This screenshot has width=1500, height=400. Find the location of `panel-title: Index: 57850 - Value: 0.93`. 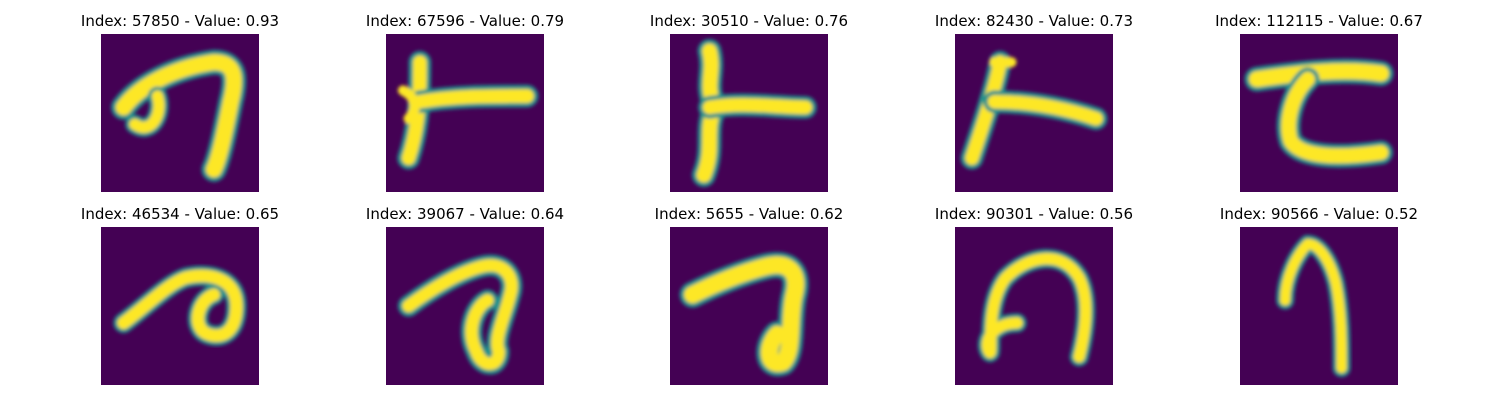

panel-title: Index: 57850 - Value: 0.93 is located at coordinates (180, 21).